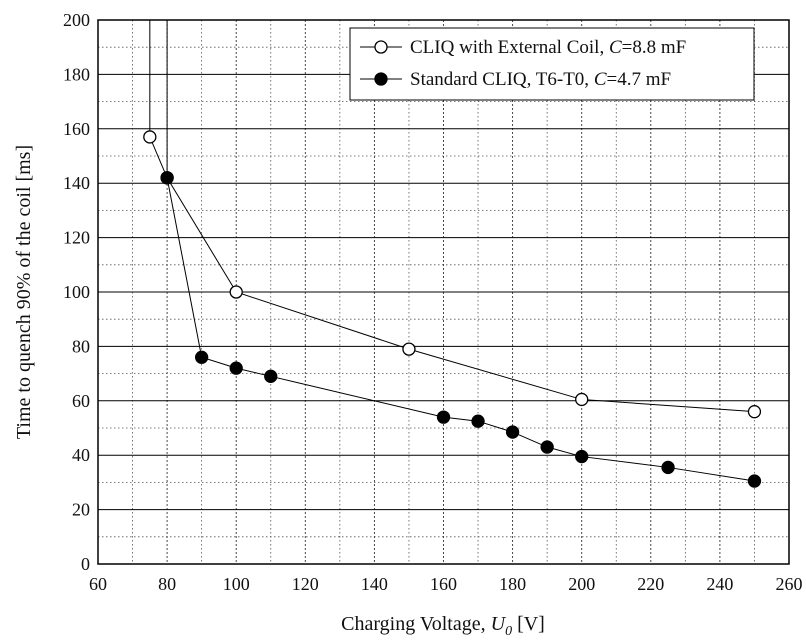  What do you see at coordinates (76, 183) in the screenshot?
I see `y-tick-label: 140` at bounding box center [76, 183].